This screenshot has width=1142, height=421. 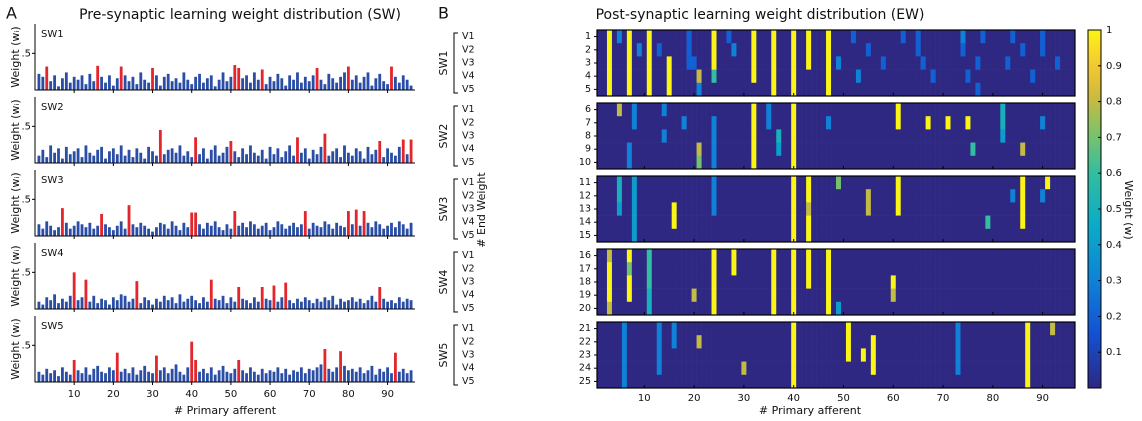 What do you see at coordinates (443, 355) in the screenshot?
I see `group-name: SW5` at bounding box center [443, 355].